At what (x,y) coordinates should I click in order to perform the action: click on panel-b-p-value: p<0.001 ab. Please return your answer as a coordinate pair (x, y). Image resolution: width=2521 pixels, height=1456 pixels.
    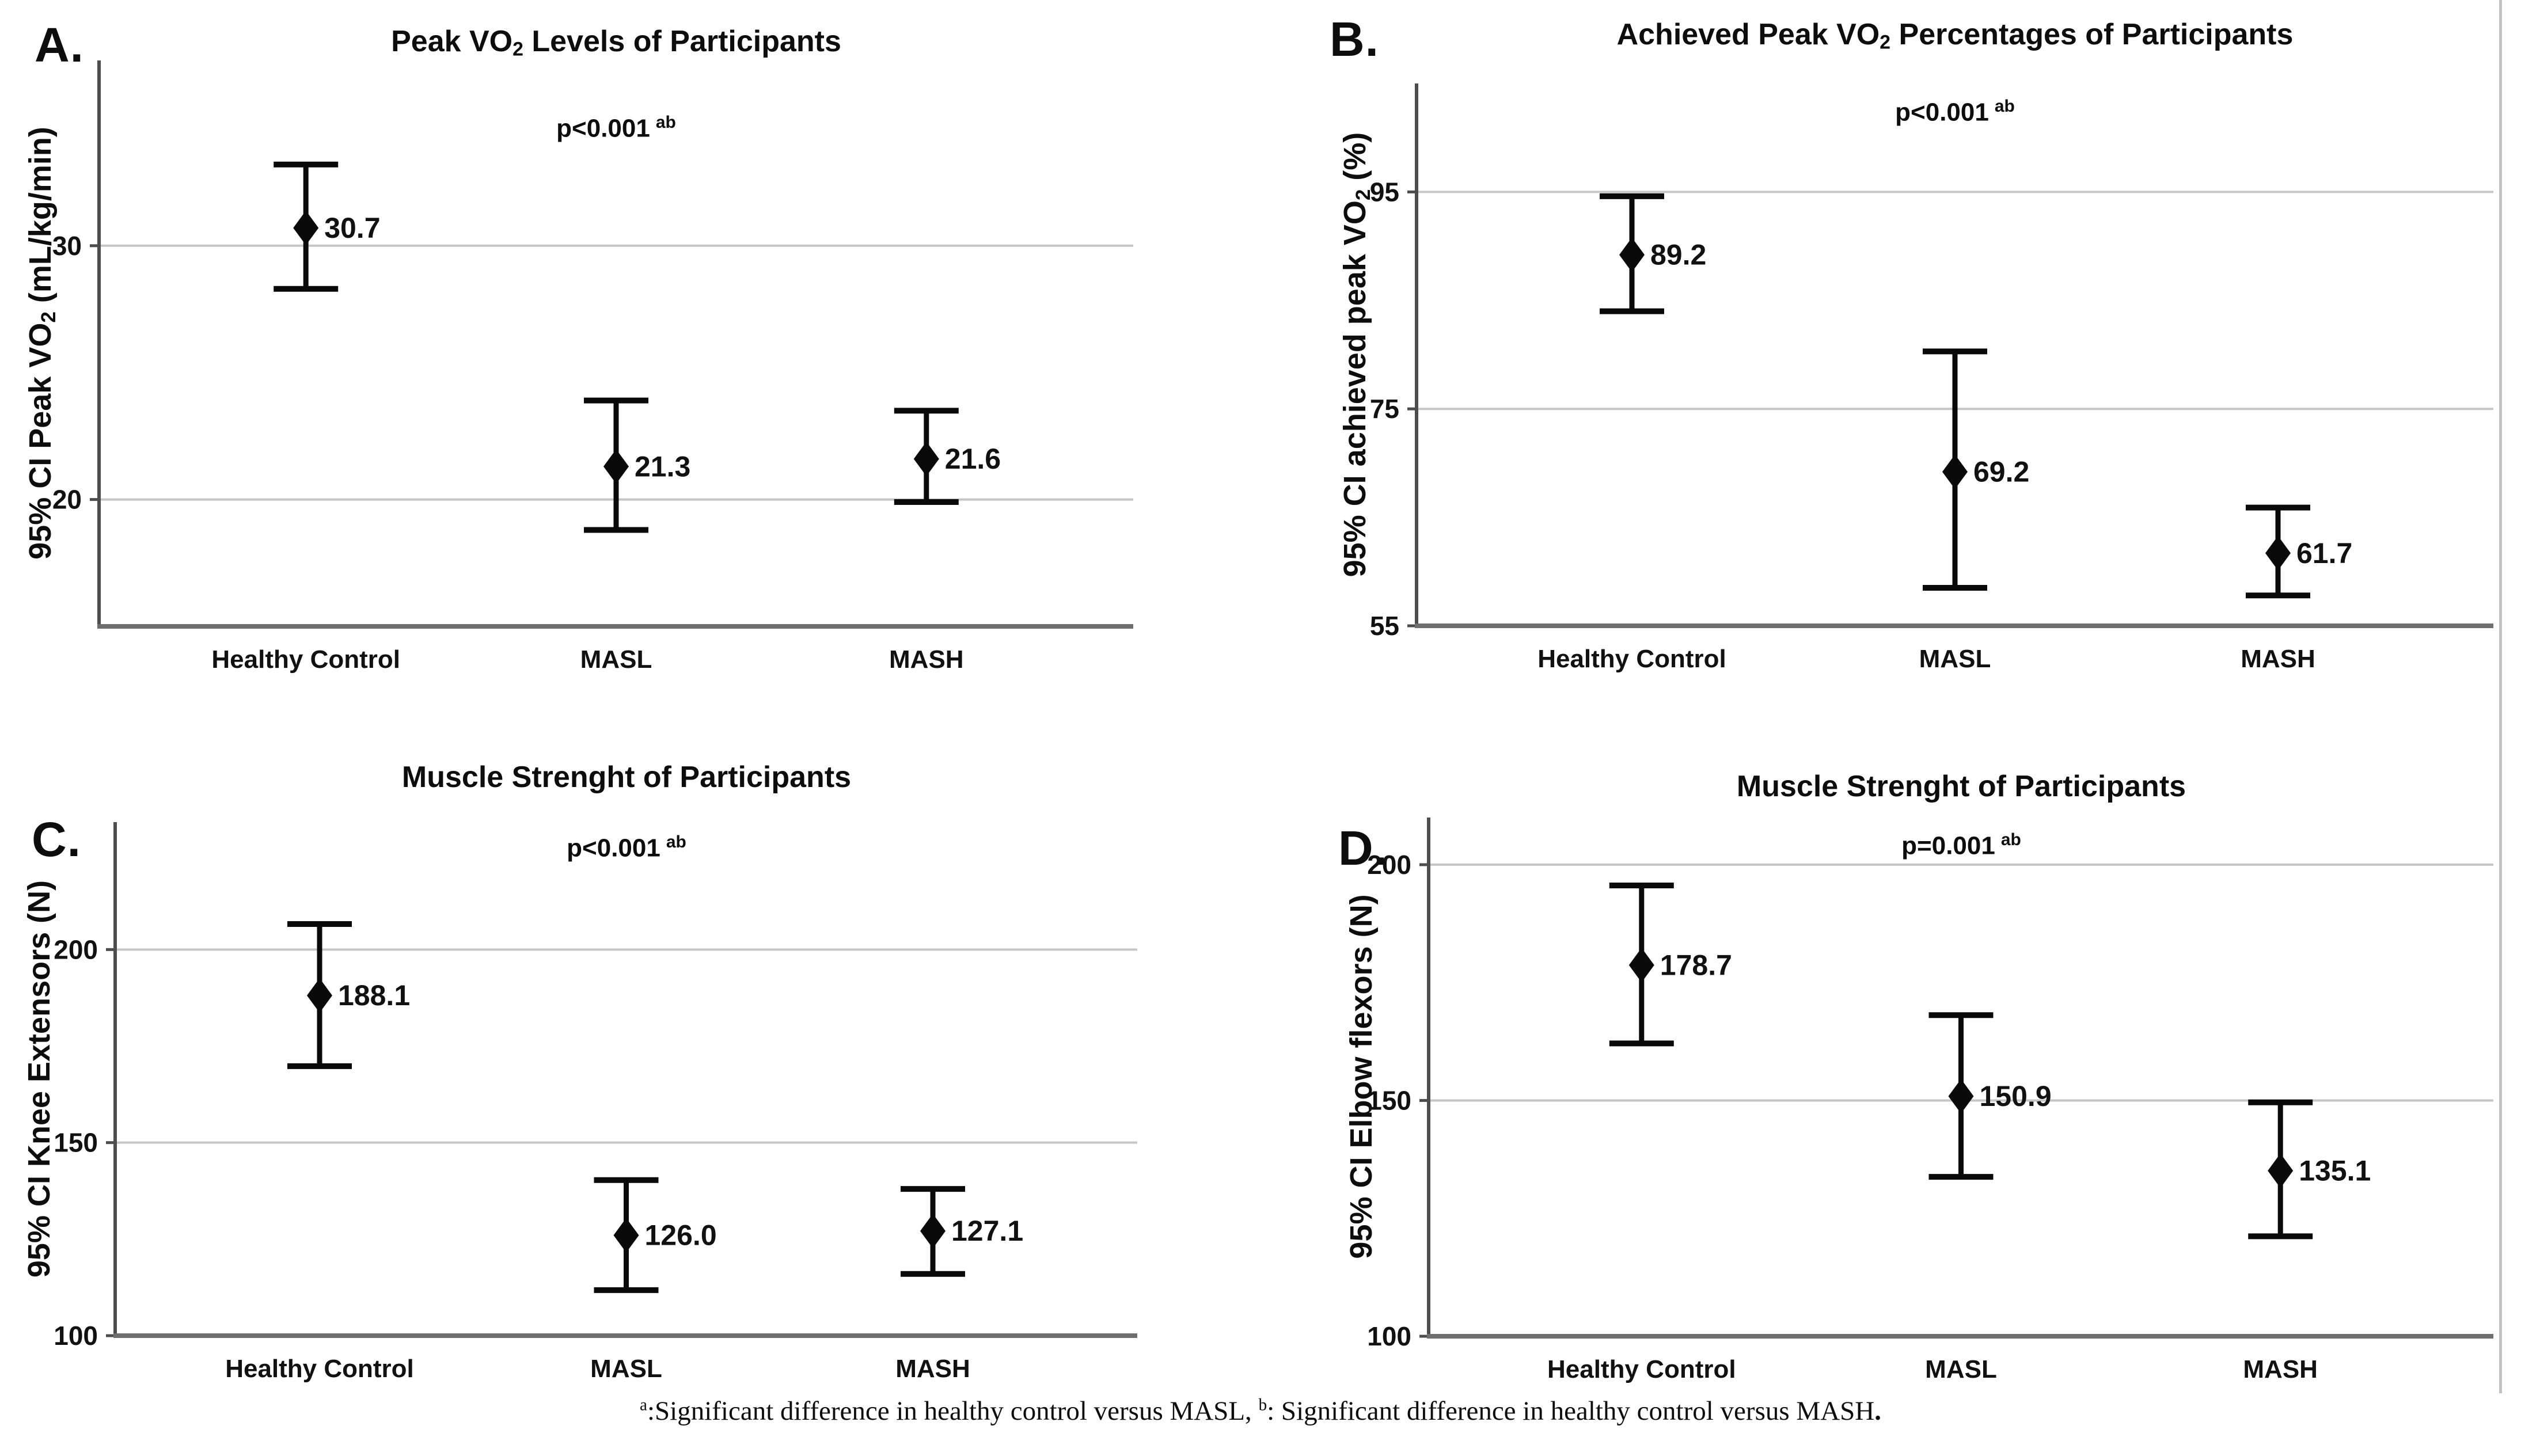
    Looking at the image, I should click on (1955, 112).